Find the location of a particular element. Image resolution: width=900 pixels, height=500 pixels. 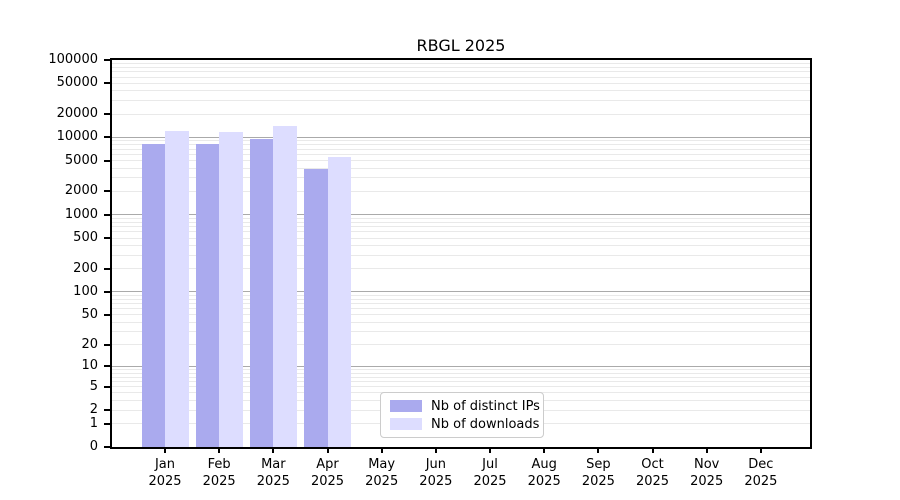

x-tick-label: Oct 2025 is located at coordinates (652, 473).